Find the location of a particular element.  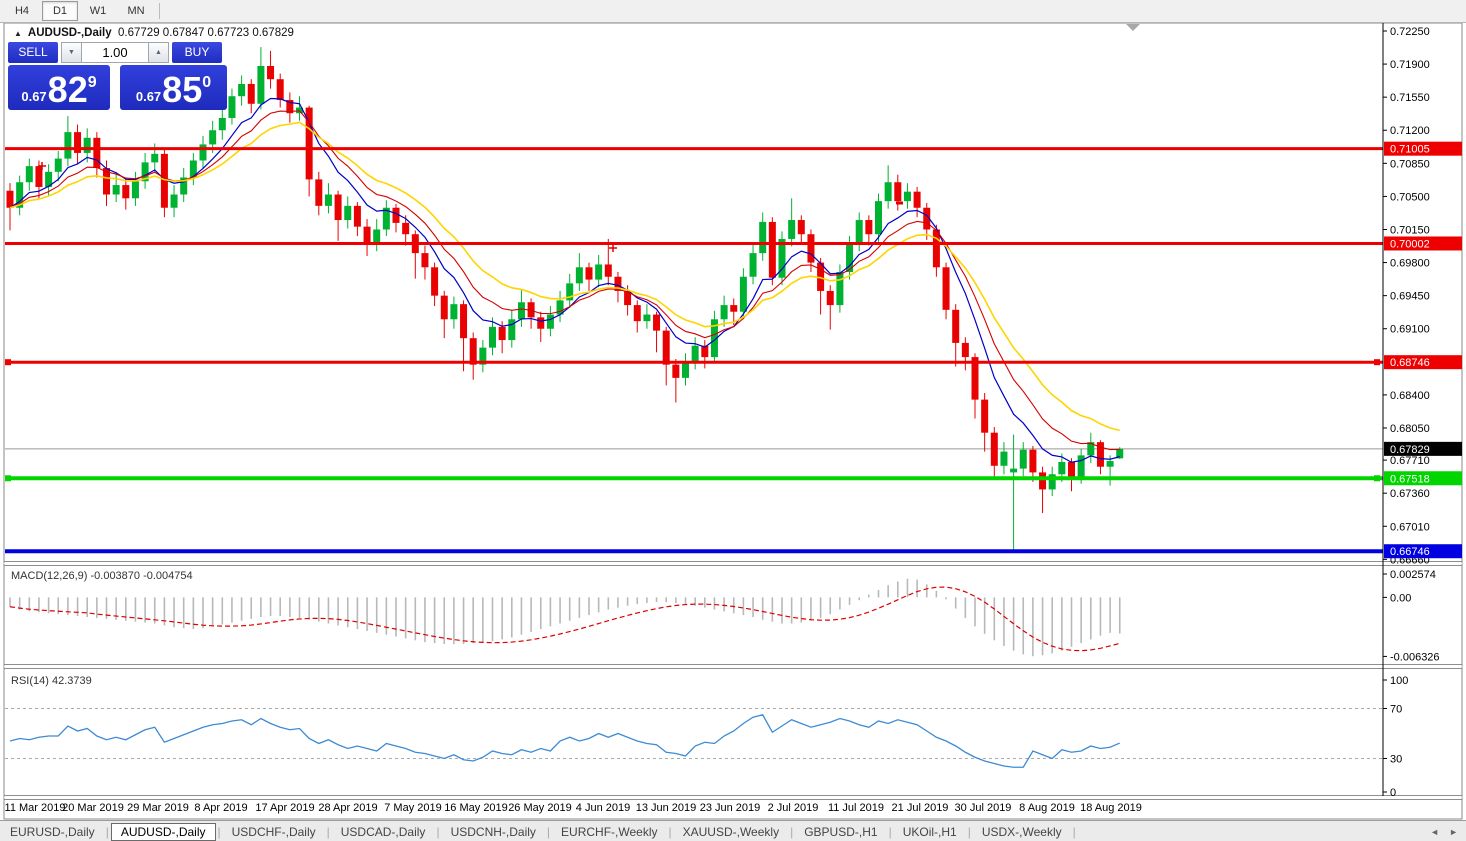

svg-text: 0.67518 is located at coordinates (1410, 479).